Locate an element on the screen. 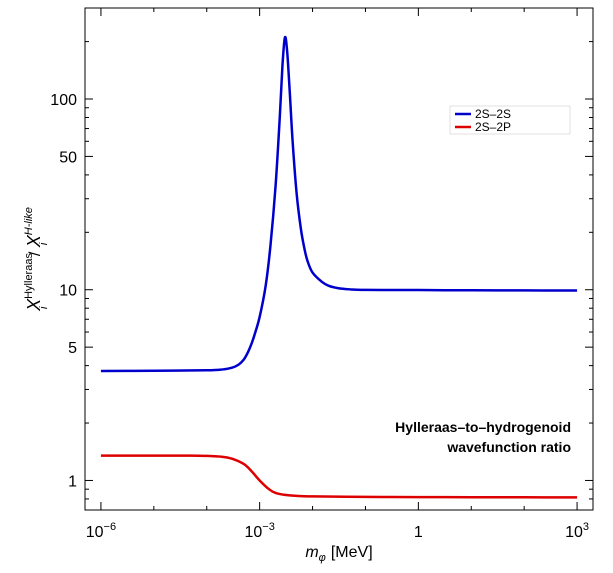 Image resolution: width=613 pixels, height=573 pixels. y-axis-num-sub: i is located at coordinates (44, 307).